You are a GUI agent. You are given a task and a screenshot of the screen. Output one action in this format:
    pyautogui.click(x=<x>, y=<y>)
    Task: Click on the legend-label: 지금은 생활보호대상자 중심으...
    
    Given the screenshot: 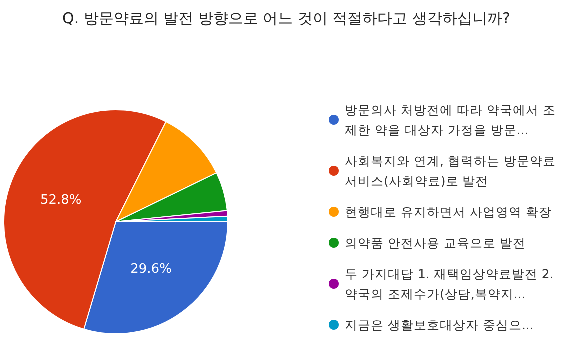 What is the action you would take?
    pyautogui.click(x=439, y=325)
    